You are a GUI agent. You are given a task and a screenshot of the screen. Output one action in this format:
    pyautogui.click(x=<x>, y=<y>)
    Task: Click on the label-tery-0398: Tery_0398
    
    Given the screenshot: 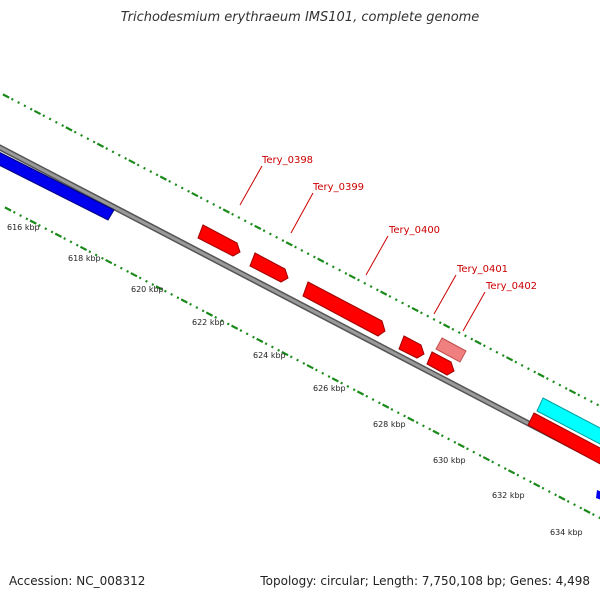 What is the action you would take?
    pyautogui.click(x=287, y=160)
    